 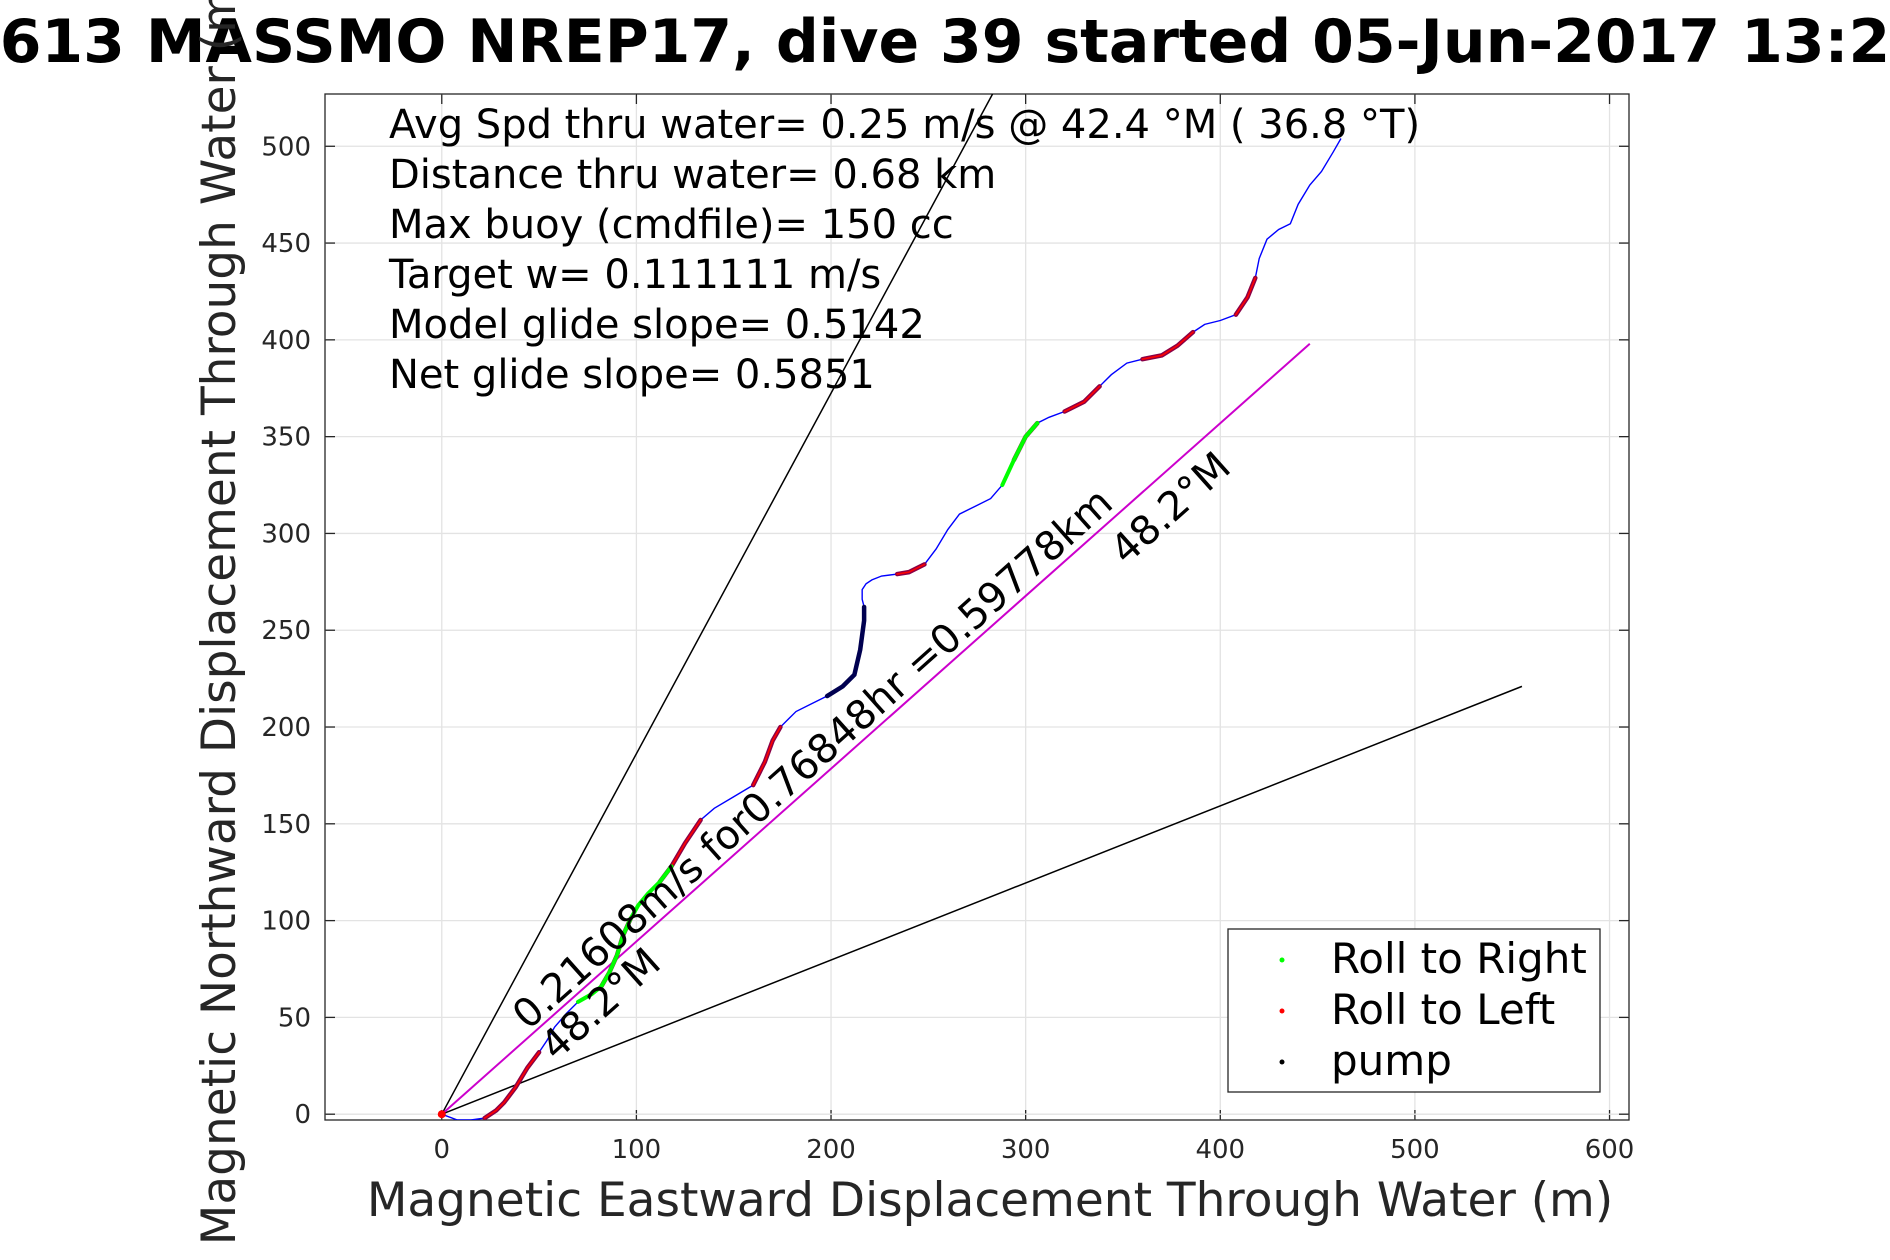 I want to click on y-tick-label: 50, so click(x=294, y=1018).